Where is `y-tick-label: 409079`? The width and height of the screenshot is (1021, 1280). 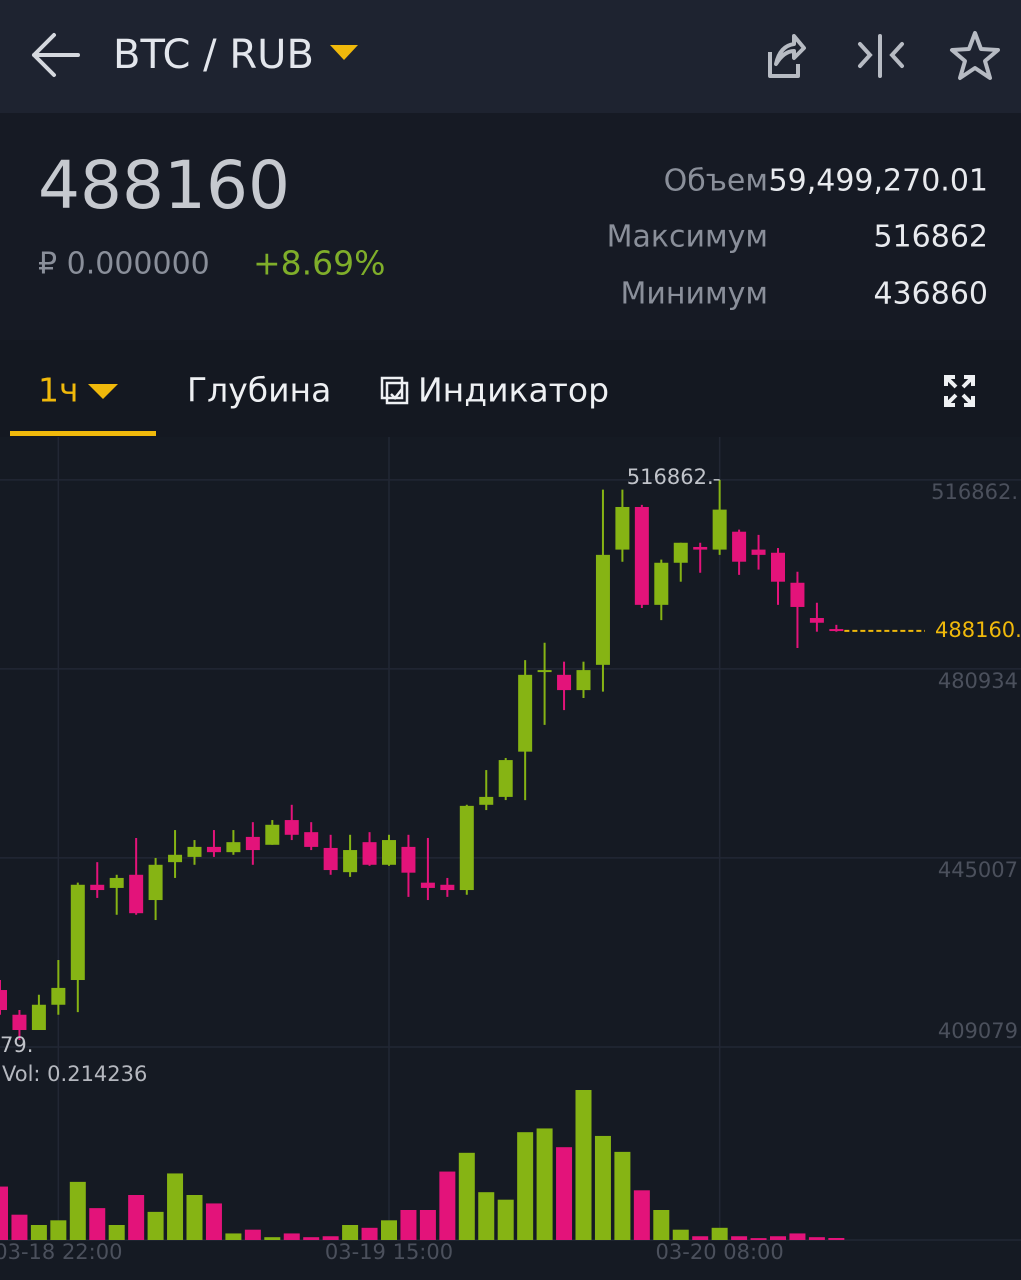
y-tick-label: 409079 is located at coordinates (978, 1031).